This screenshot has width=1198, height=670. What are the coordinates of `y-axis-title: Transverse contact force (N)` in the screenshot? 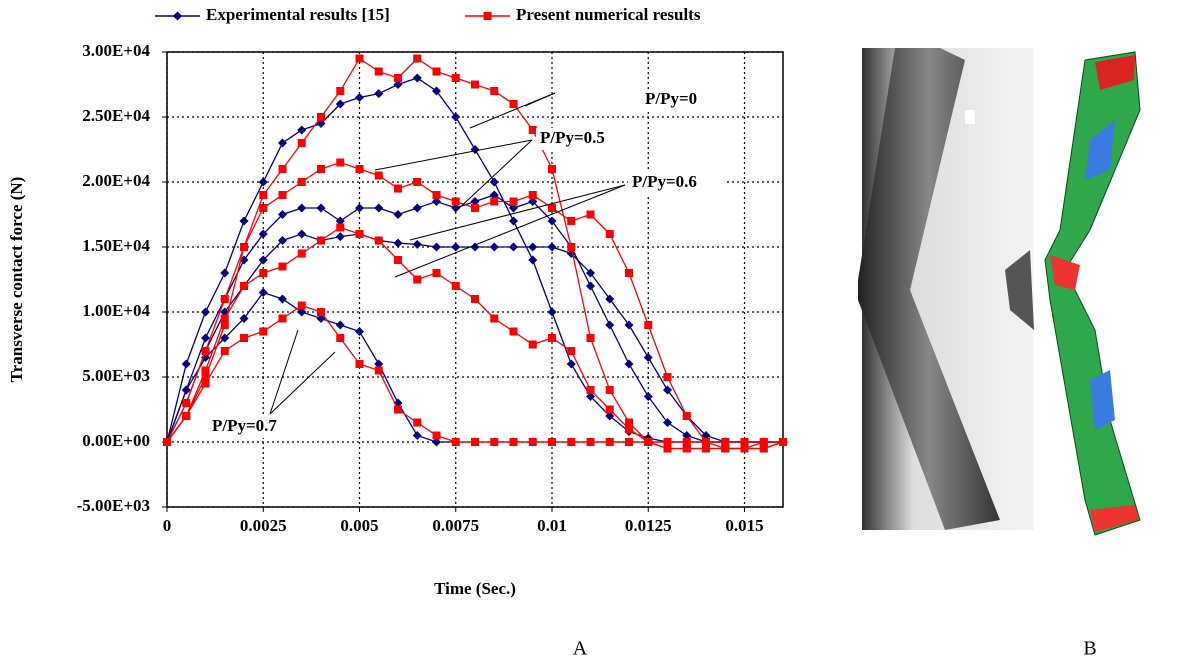 It's located at (16, 280).